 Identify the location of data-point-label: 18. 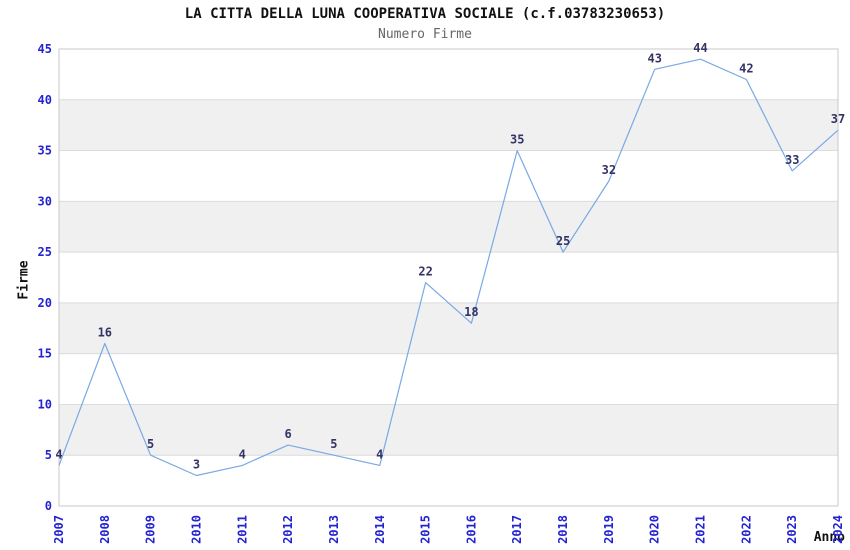
(471, 312).